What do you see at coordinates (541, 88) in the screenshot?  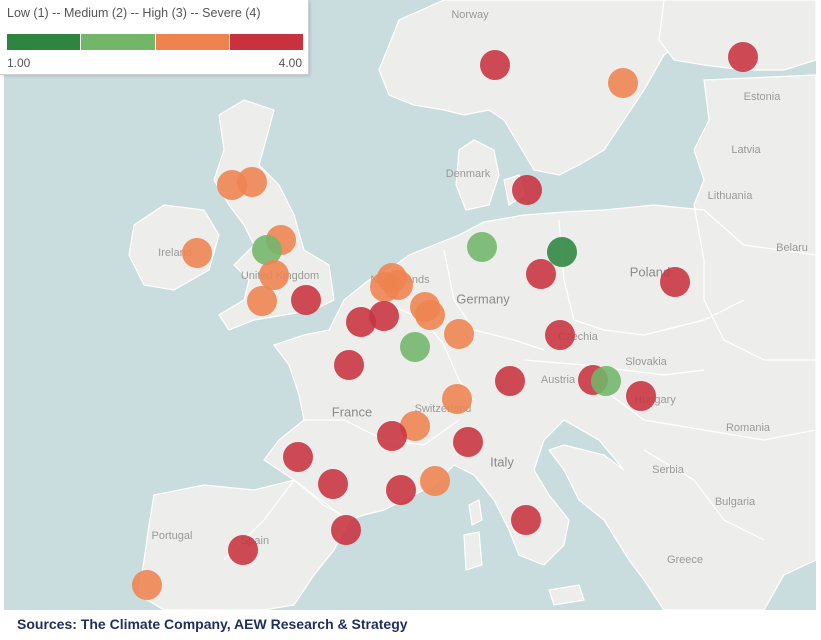 I see `land-scandinavia` at bounding box center [541, 88].